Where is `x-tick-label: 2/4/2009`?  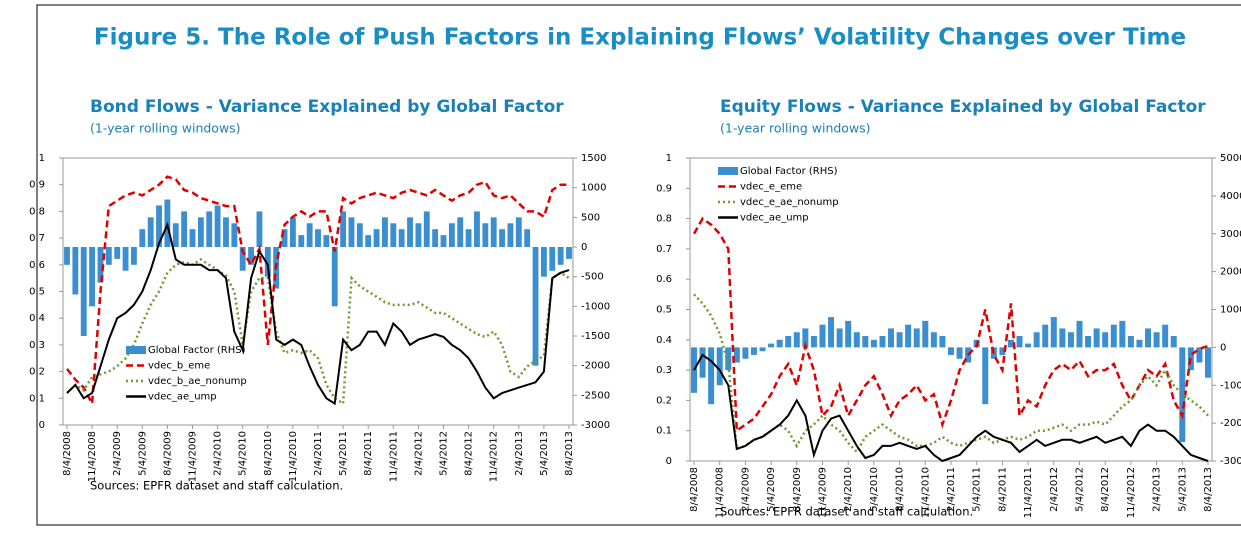
x-tick-label: 2/4/2009 is located at coordinates (117, 453).